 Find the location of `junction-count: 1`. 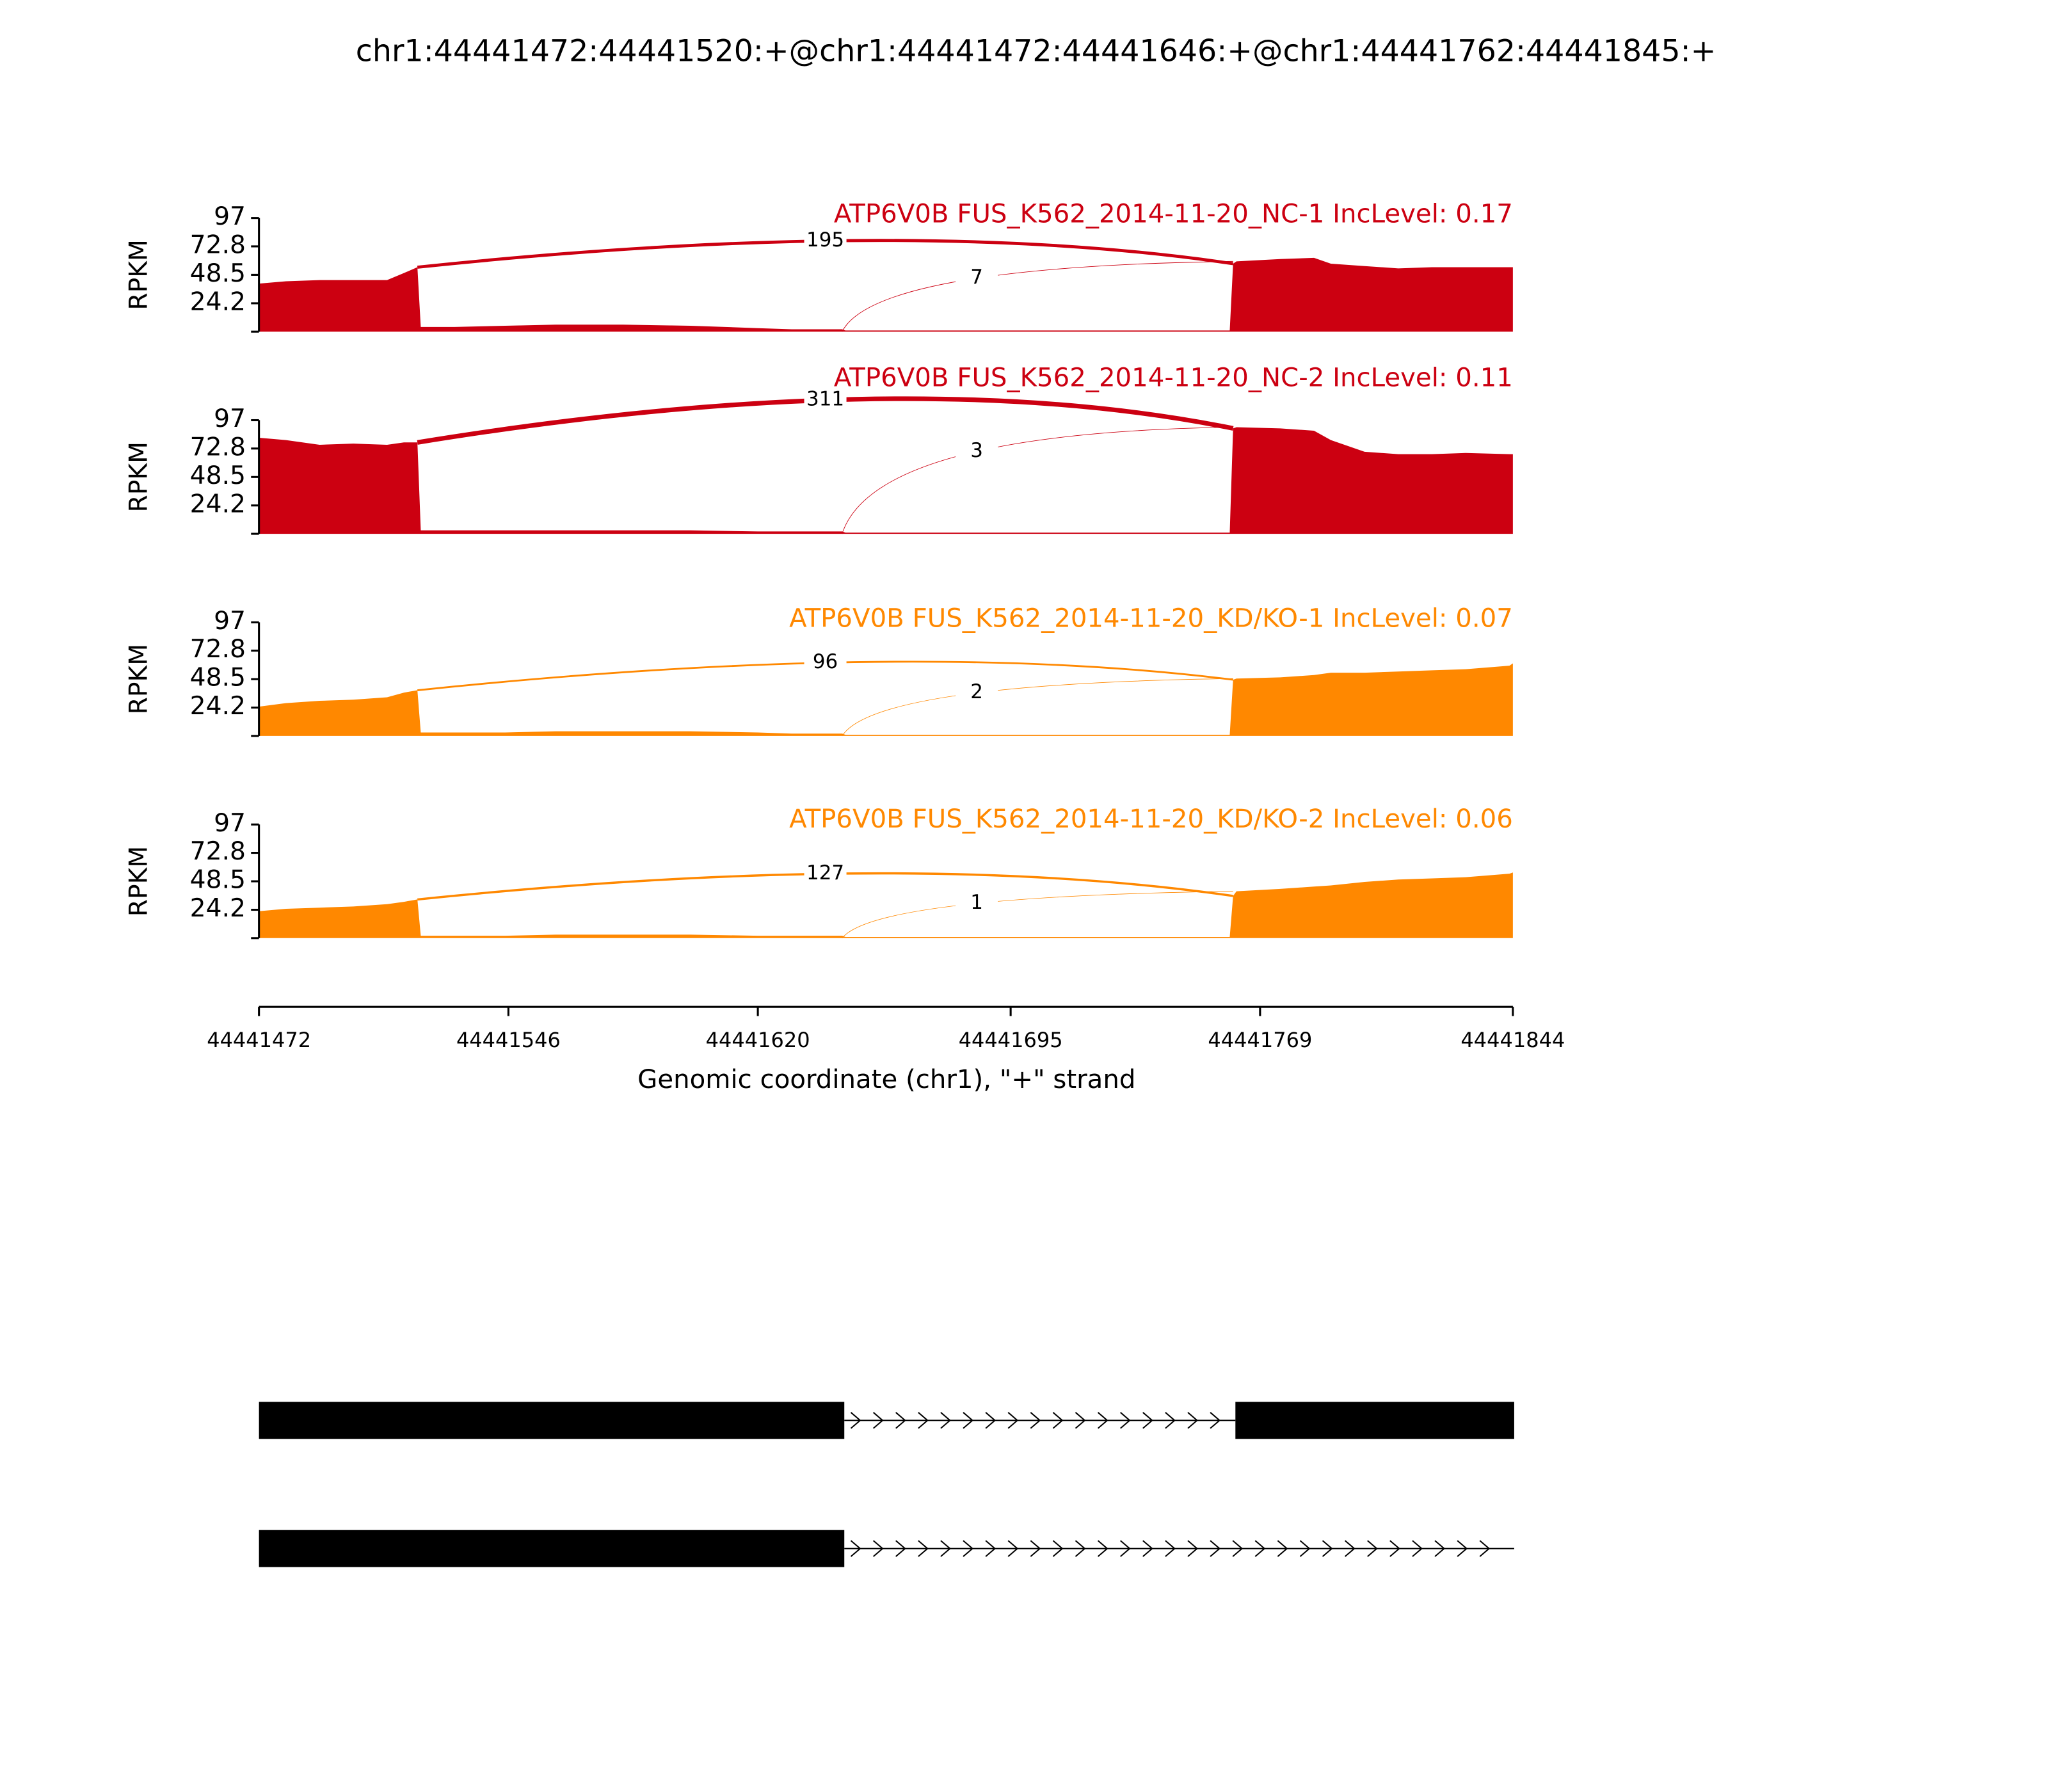

junction-count: 1 is located at coordinates (976, 902).